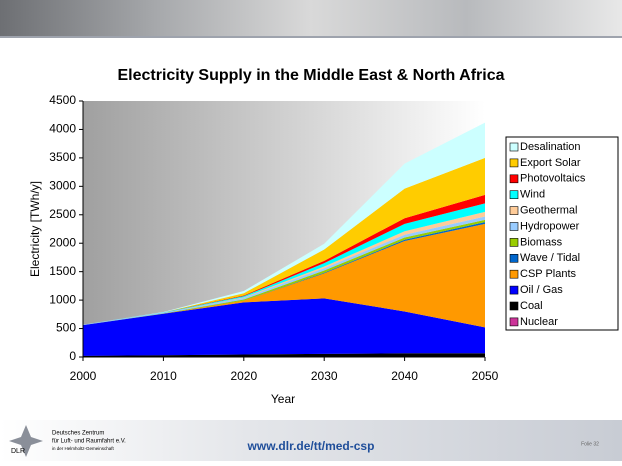  What do you see at coordinates (62, 129) in the screenshot?
I see `y-tick-label: 4000` at bounding box center [62, 129].